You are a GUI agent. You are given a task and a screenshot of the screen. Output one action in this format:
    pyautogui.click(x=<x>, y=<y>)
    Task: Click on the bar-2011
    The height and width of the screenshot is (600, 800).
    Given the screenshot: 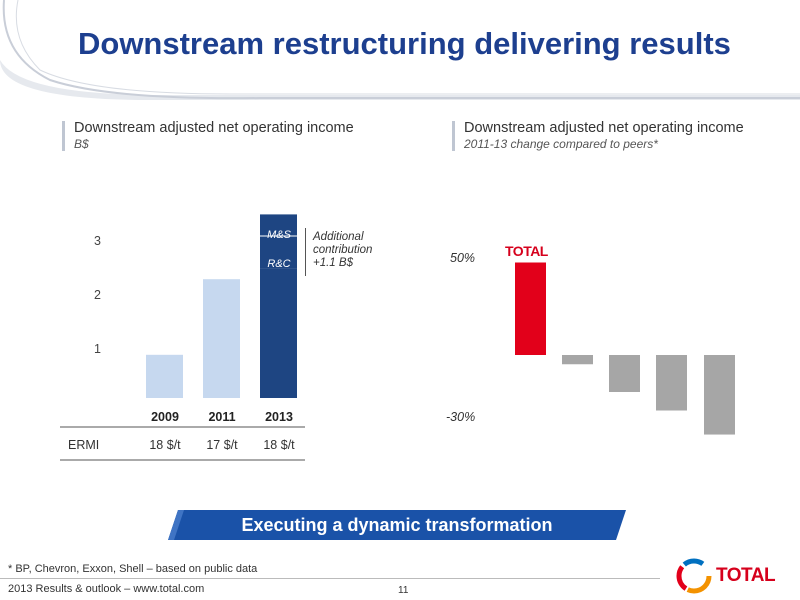 What is the action you would take?
    pyautogui.click(x=221, y=338)
    